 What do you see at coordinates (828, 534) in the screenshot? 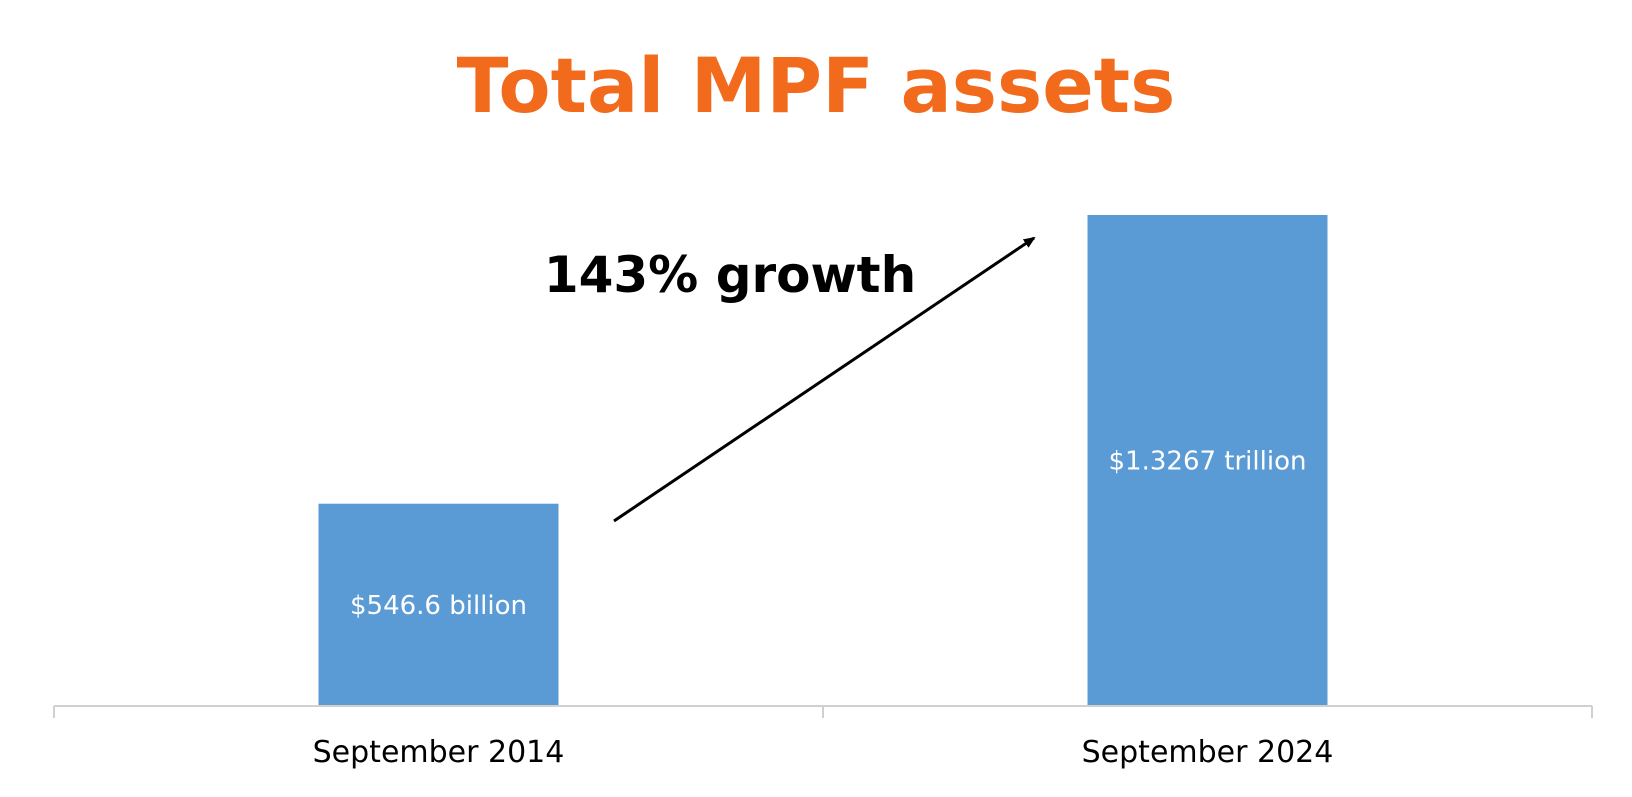
I see `data-labels-group: $546.6 billion $1.3267 trillion` at bounding box center [828, 534].